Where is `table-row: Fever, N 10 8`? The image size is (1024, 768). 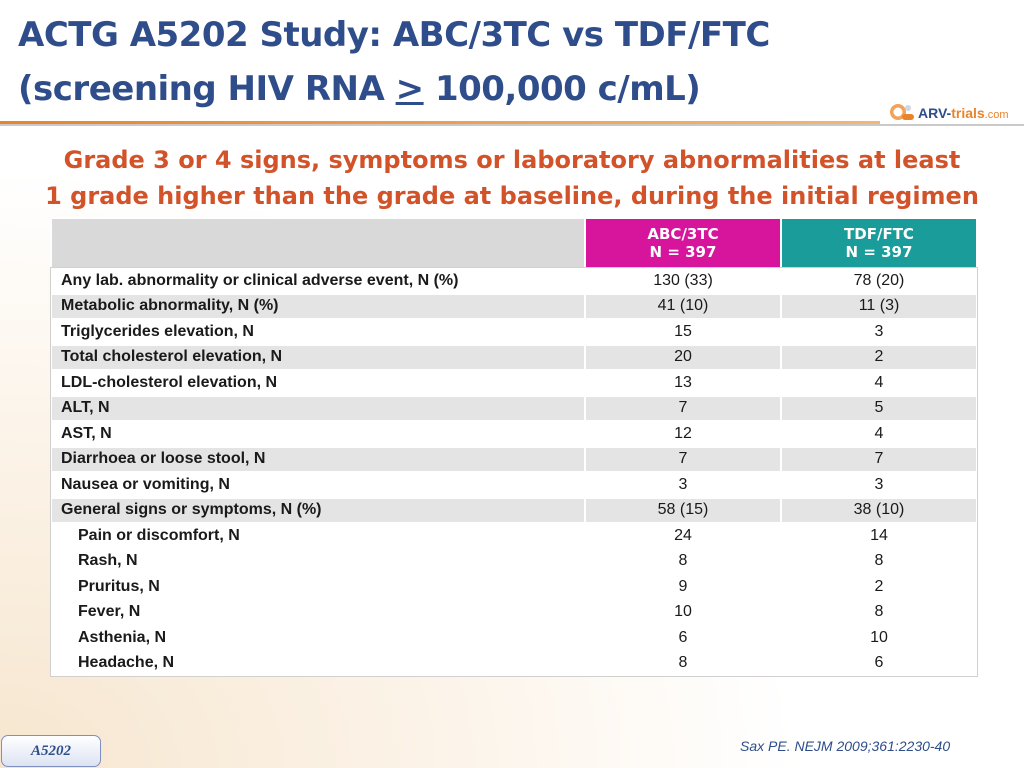 table-row: Fever, N 10 8 is located at coordinates (514, 612).